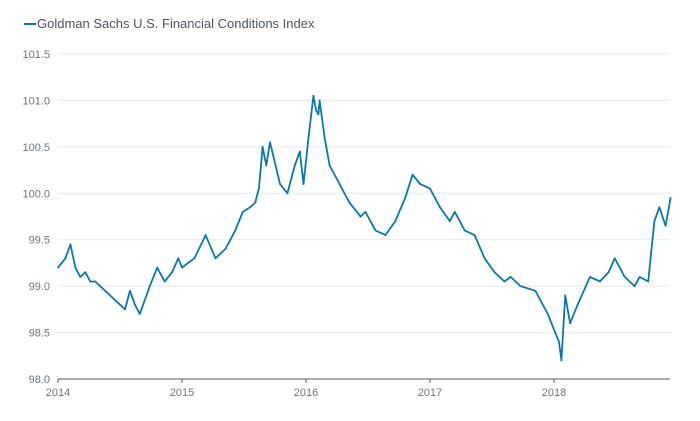 The image size is (700, 421). What do you see at coordinates (554, 393) in the screenshot?
I see `x-tick-label: 2018` at bounding box center [554, 393].